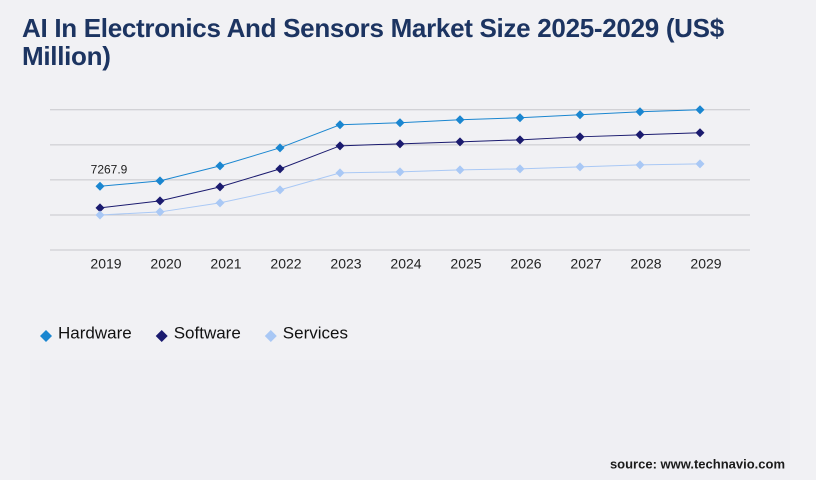 This screenshot has width=816, height=480. What do you see at coordinates (645, 264) in the screenshot?
I see `x-tick-label: 2028` at bounding box center [645, 264].